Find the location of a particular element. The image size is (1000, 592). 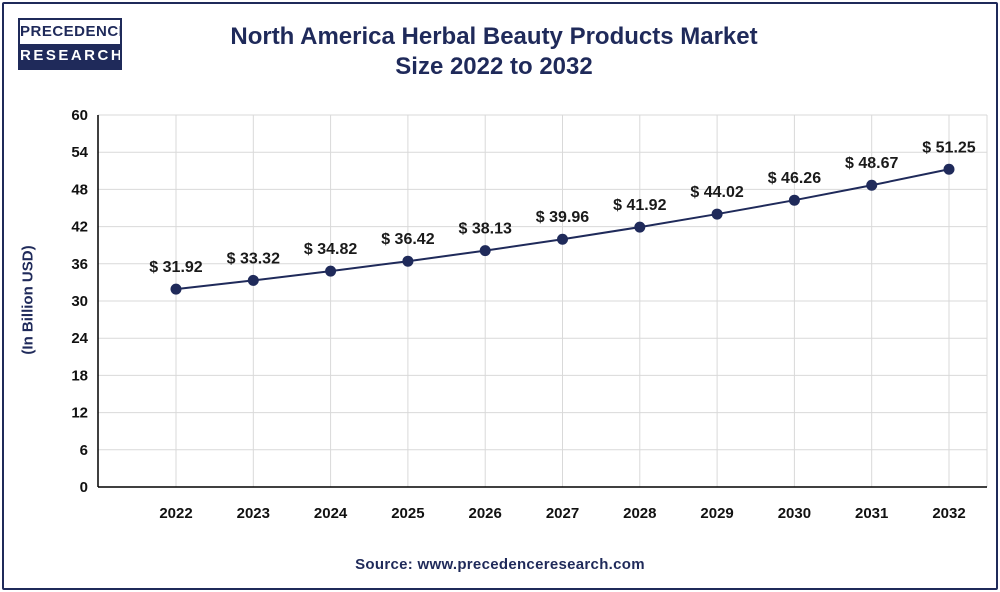

x-tick-label-2030: 2030 is located at coordinates (794, 513).